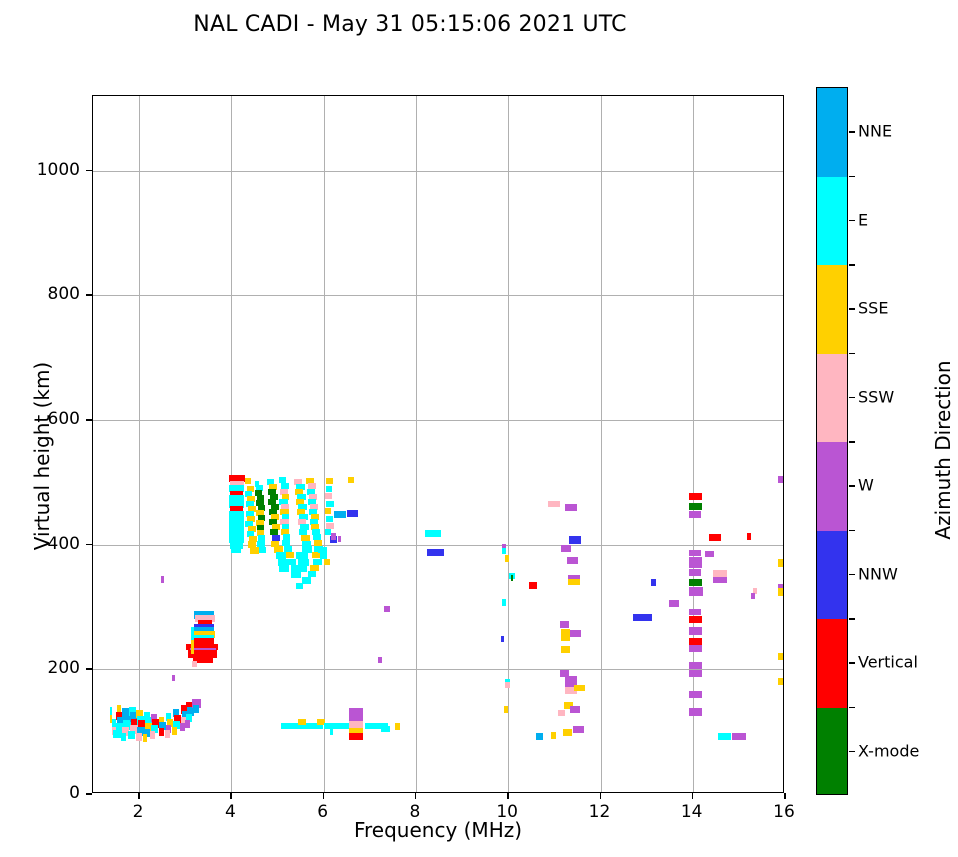 Image resolution: width=958 pixels, height=857 pixels. What do you see at coordinates (231, 796) in the screenshot?
I see `x-tick-mark` at bounding box center [231, 796].